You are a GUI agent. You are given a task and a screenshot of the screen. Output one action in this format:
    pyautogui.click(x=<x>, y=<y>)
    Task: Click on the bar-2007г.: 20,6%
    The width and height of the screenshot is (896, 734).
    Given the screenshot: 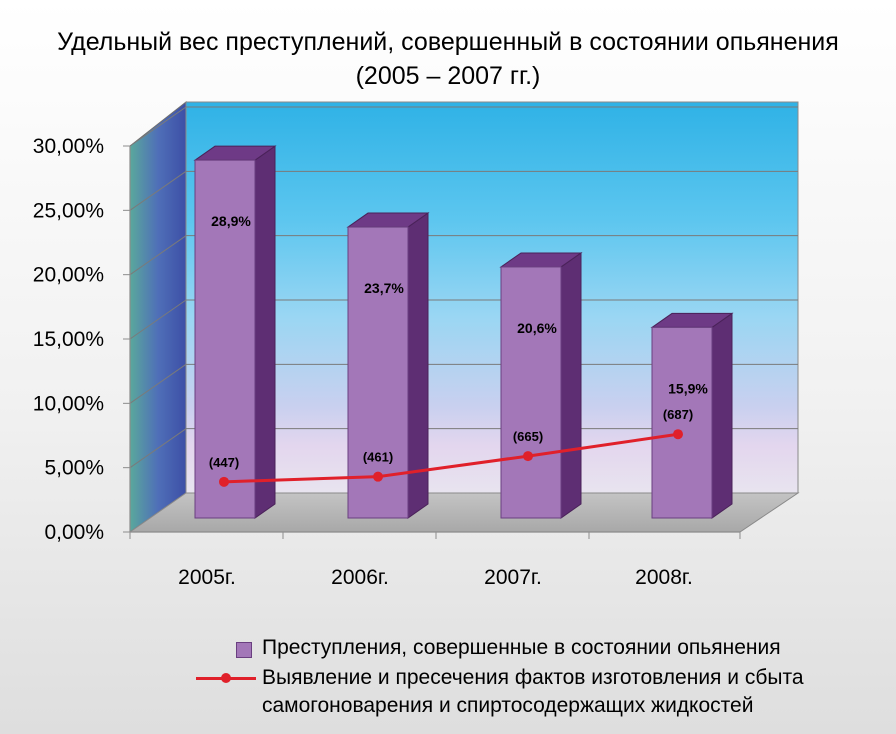 What is the action you would take?
    pyautogui.click(x=541, y=385)
    